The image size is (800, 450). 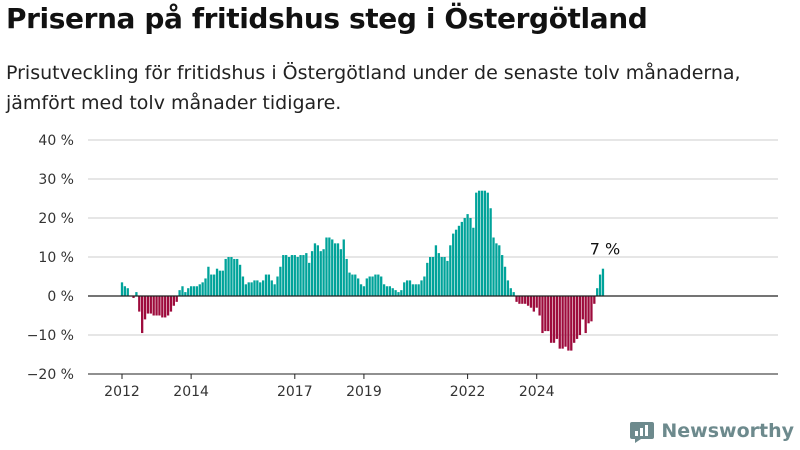 What do you see at coordinates (60, 297) in the screenshot?
I see `y-tick-label: 0 %` at bounding box center [60, 297].